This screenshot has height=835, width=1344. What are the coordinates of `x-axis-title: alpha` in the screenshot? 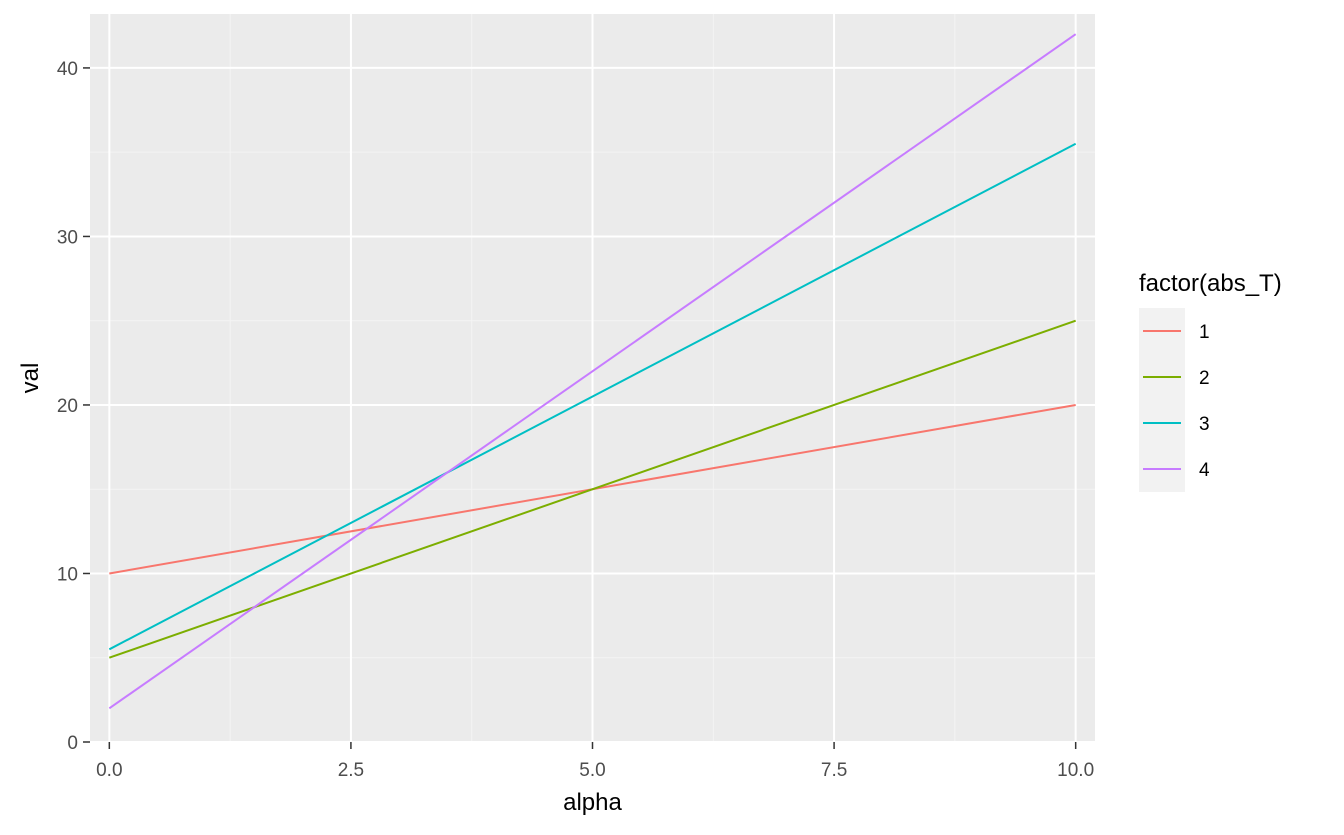 It's located at (592, 802).